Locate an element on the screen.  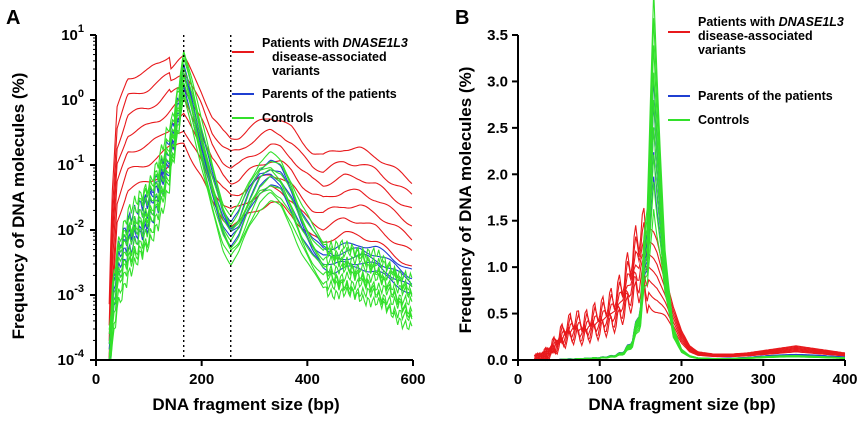
panel-b-y-tick-label: 3.0 is located at coordinates (497, 81).